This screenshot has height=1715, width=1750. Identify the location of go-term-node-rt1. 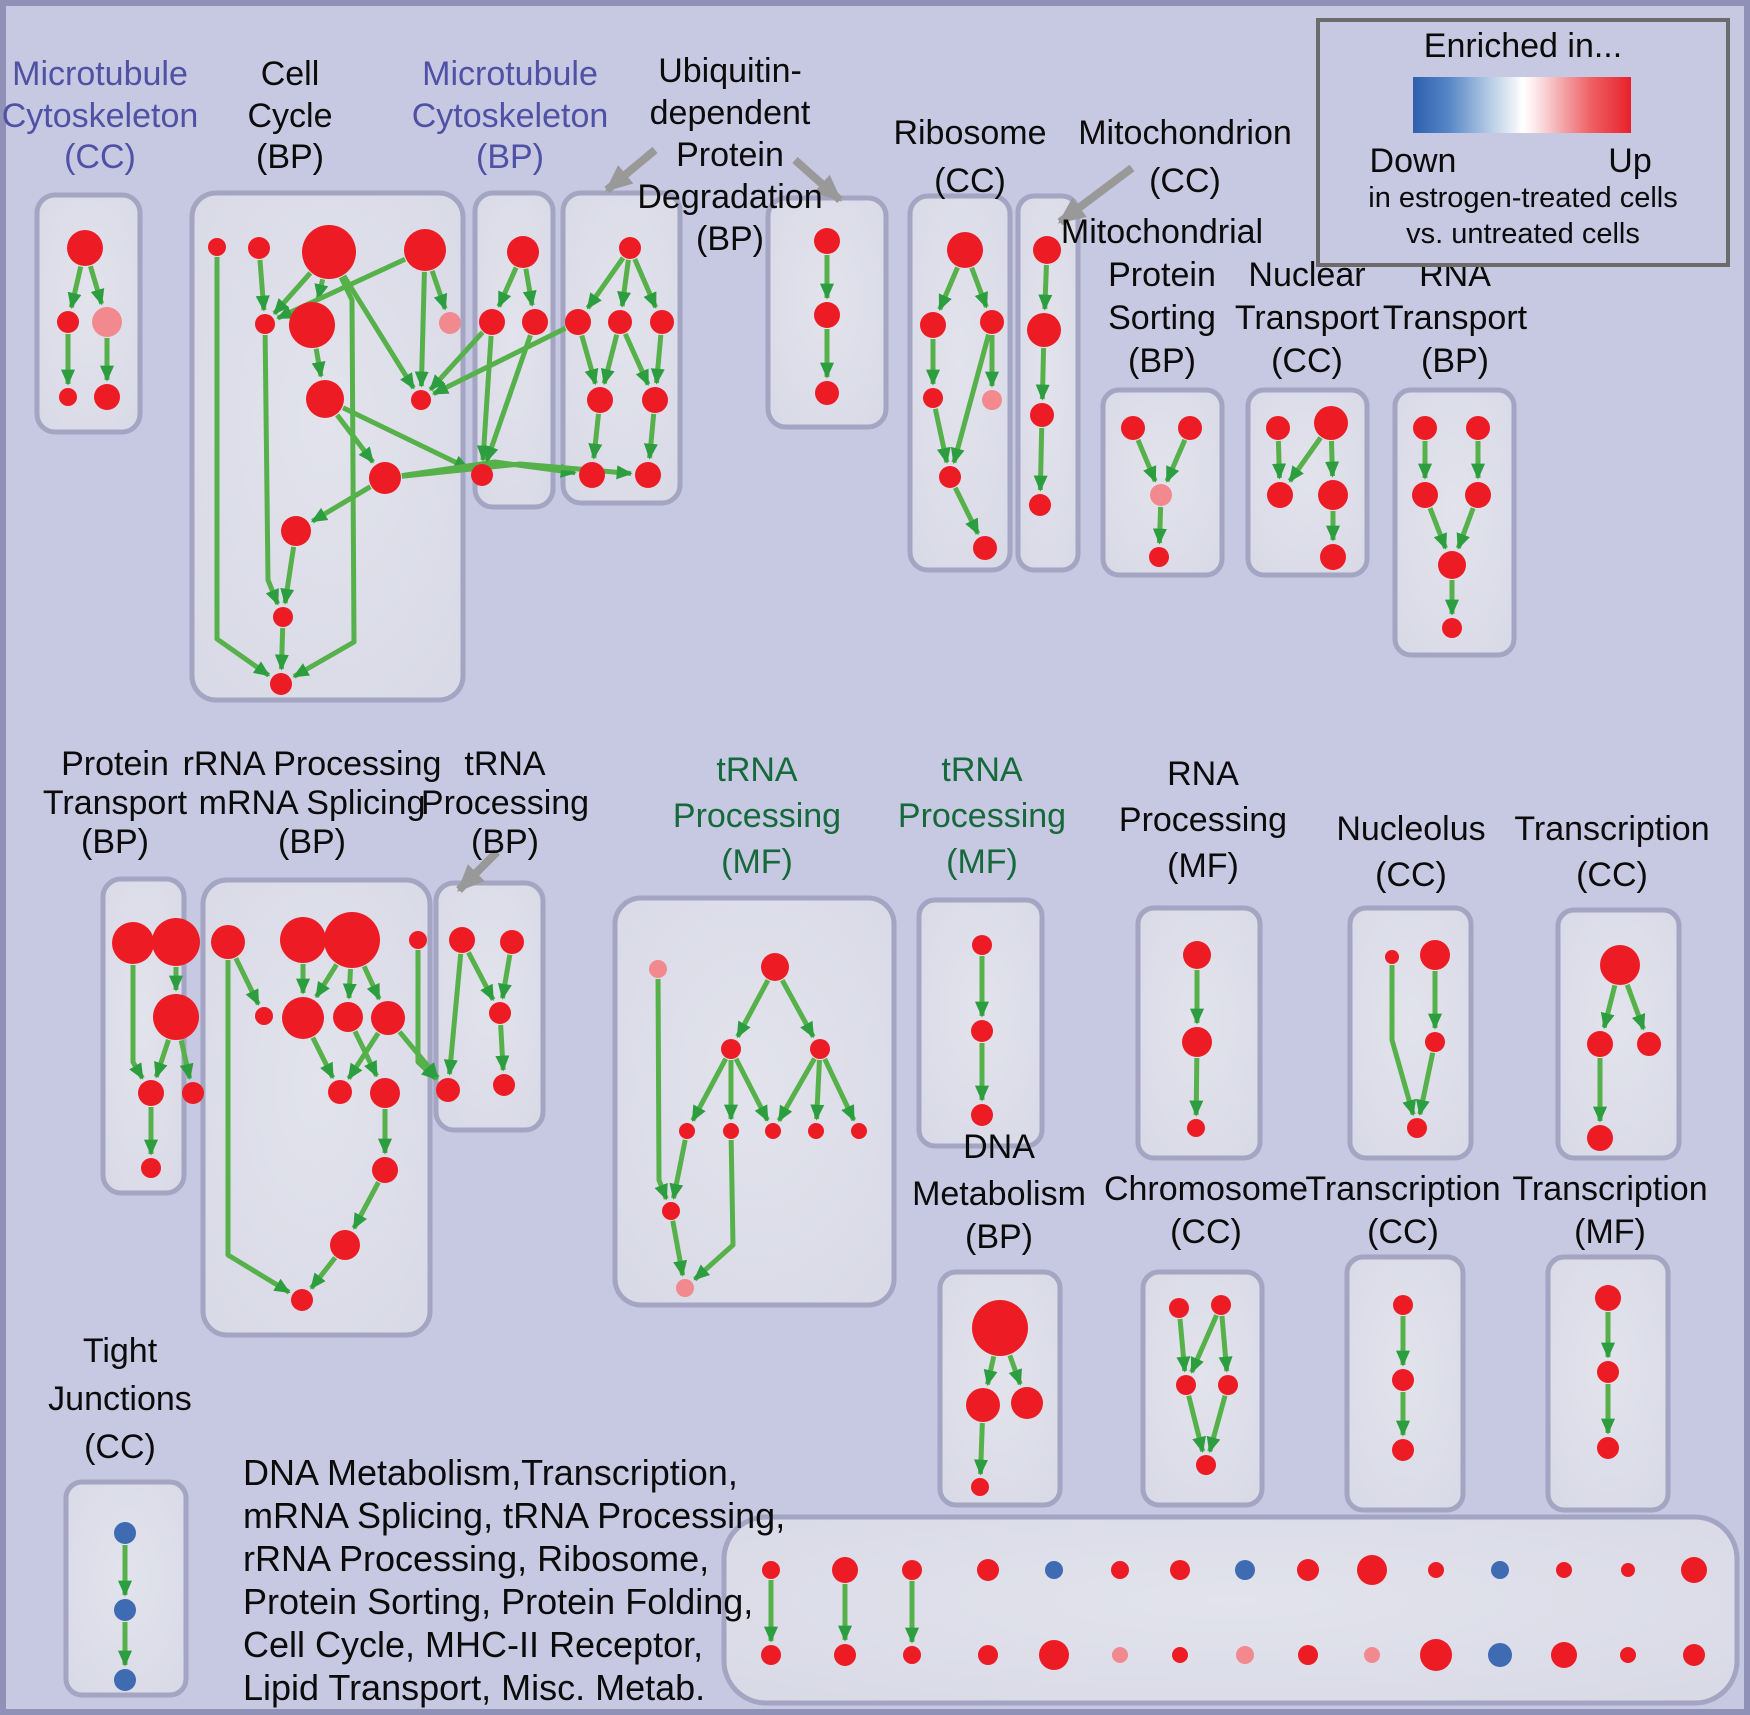
(1425, 428).